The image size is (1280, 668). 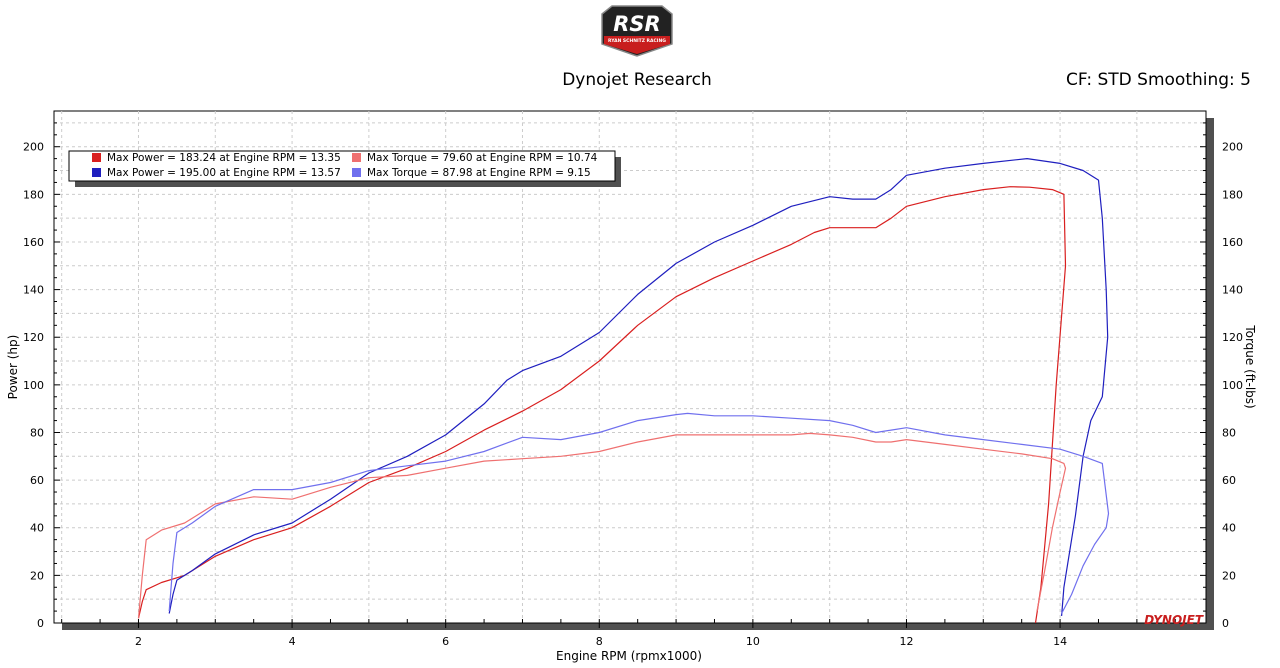 I want to click on legend-swatch-torque-run1, so click(x=356, y=157).